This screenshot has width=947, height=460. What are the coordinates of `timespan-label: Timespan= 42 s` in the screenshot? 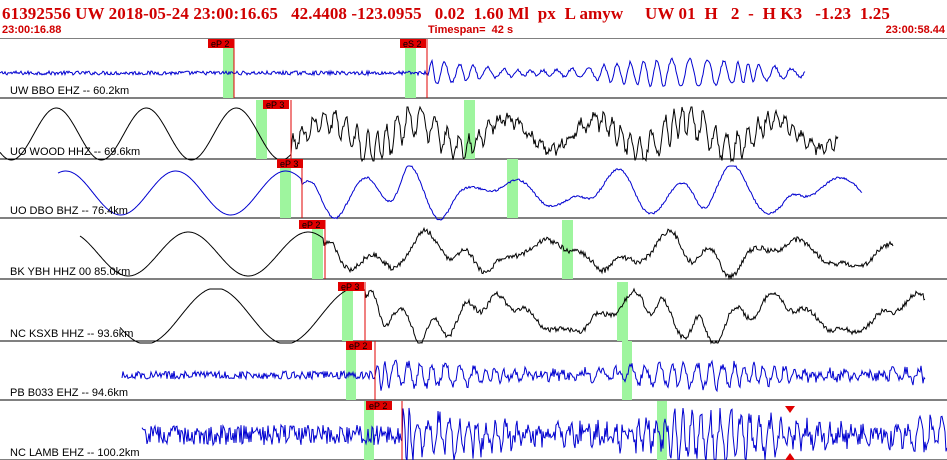 It's located at (471, 30).